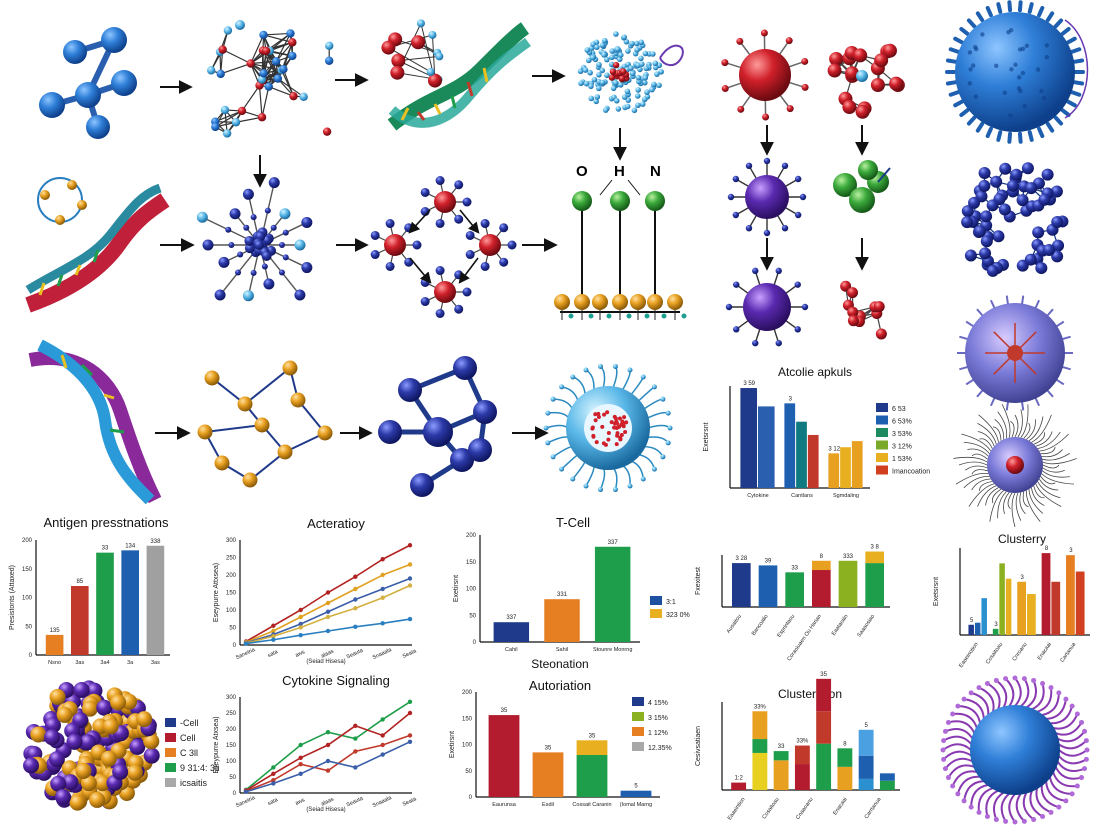  Describe the element at coordinates (456, 75) in the screenshot. I see `dna-helix-green` at that location.